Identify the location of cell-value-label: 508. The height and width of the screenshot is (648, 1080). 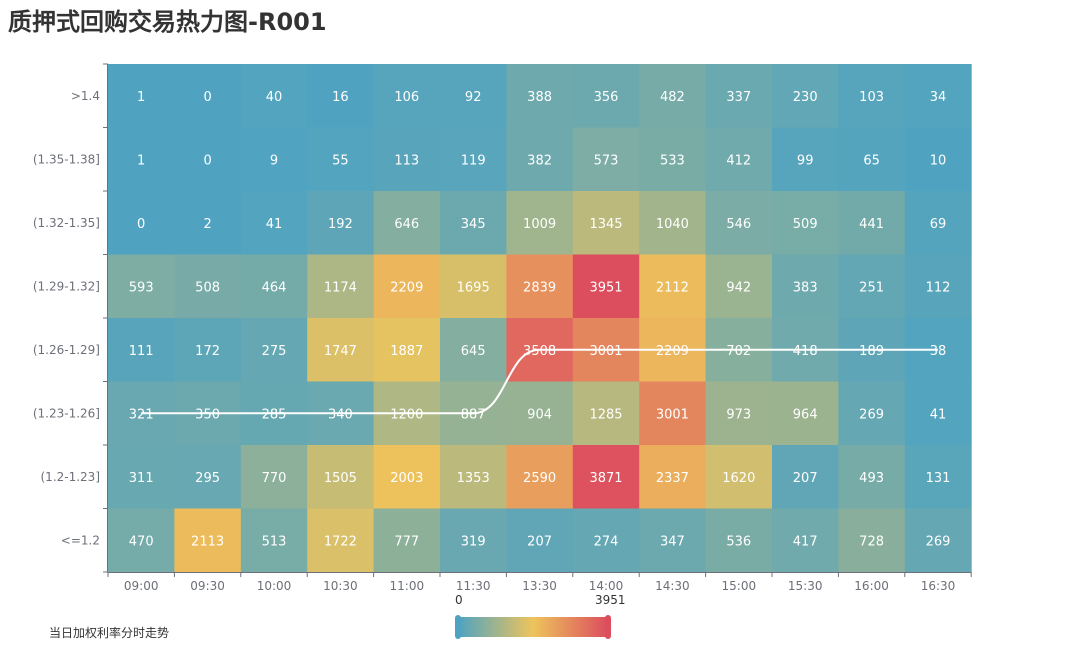
(207, 287).